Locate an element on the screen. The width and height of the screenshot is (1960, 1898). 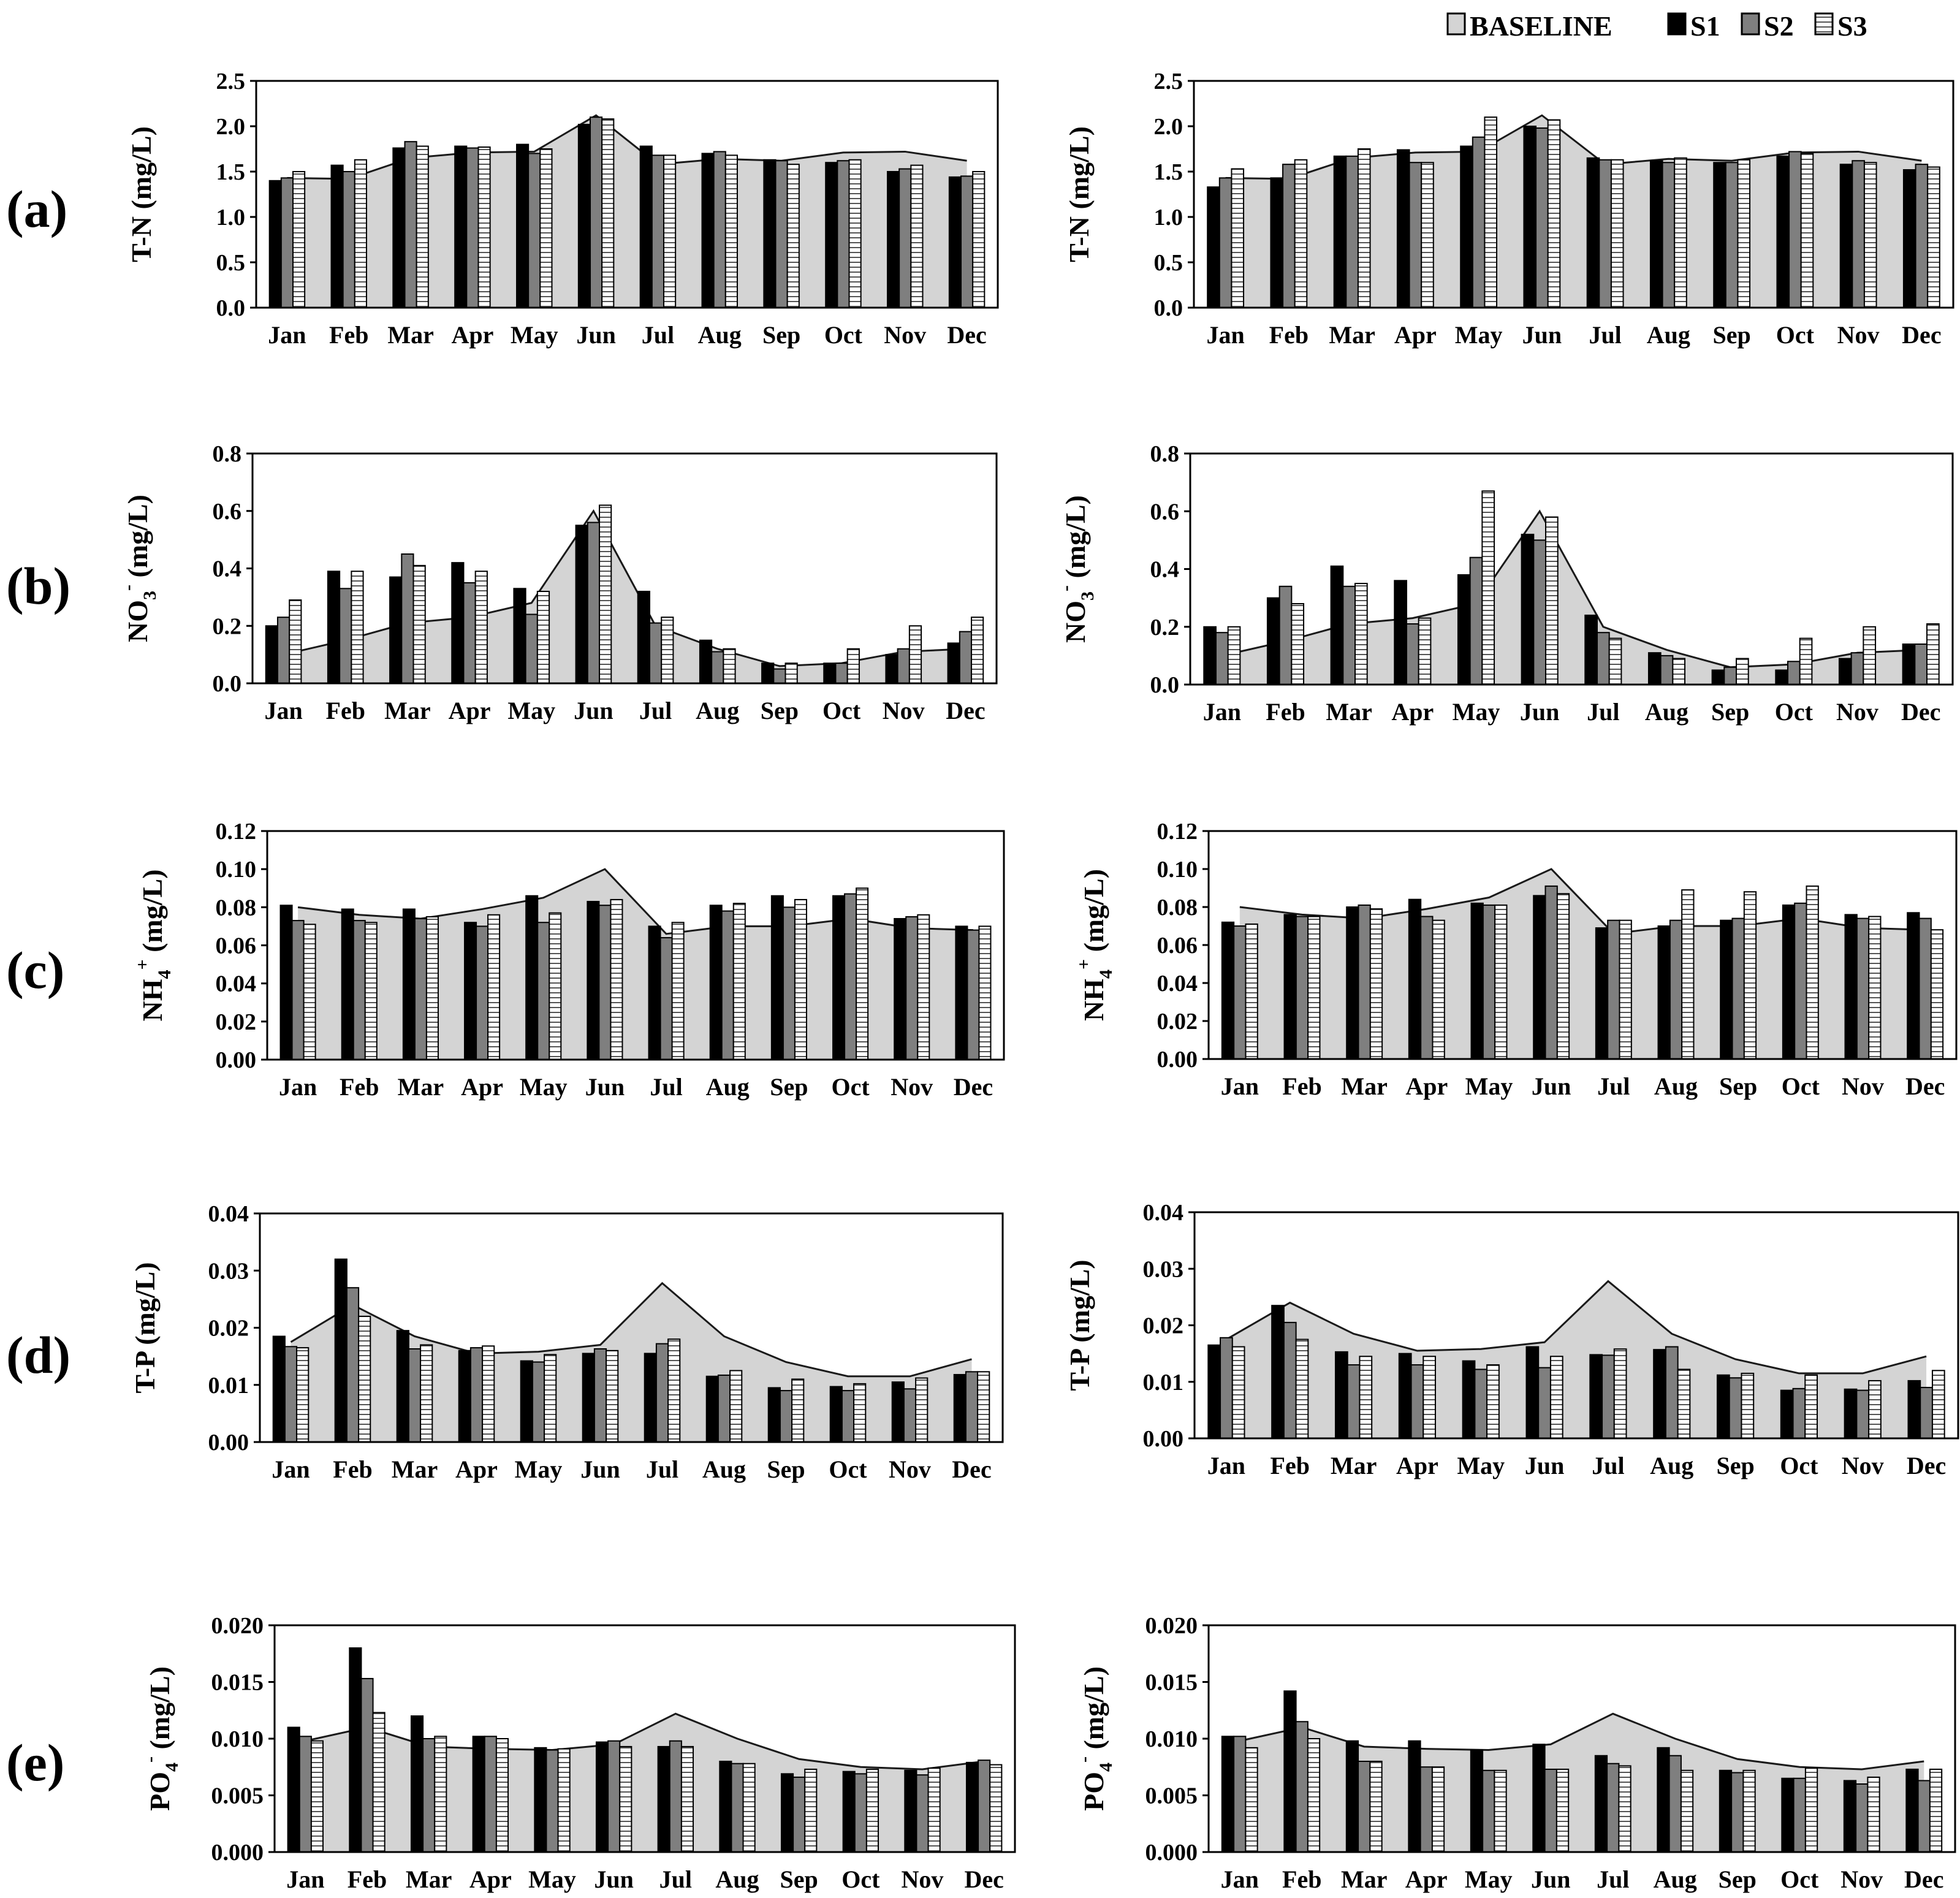
y-tick-label: 0.5 is located at coordinates (1168, 263).